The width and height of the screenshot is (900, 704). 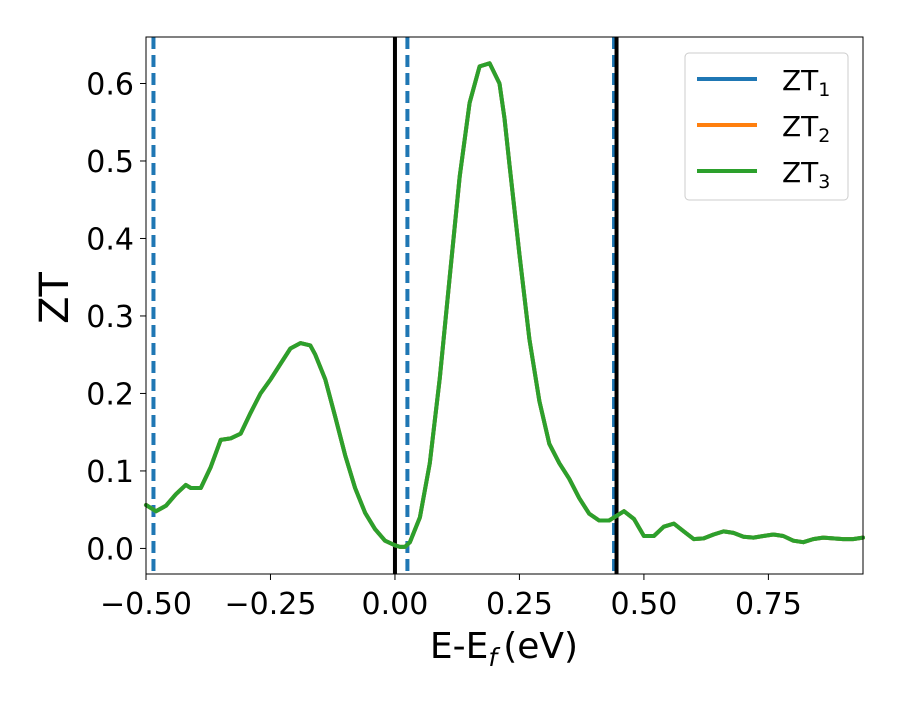 What do you see at coordinates (110, 239) in the screenshot?
I see `y-tick-label: 0.4` at bounding box center [110, 239].